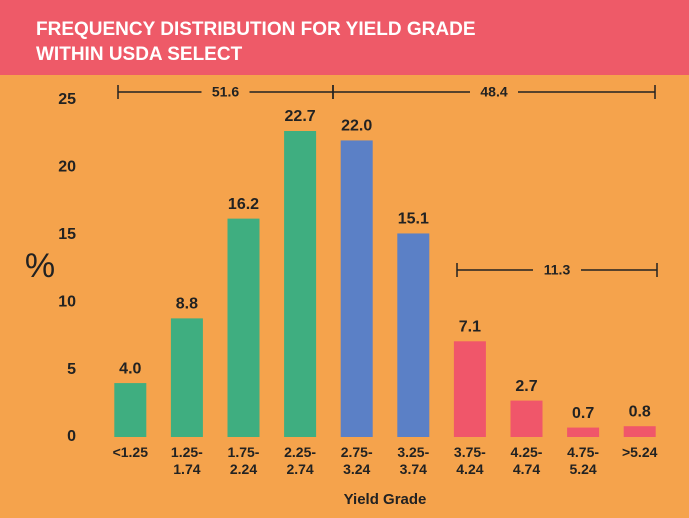  What do you see at coordinates (639, 452) in the screenshot?
I see `x-tick-label: >5.24` at bounding box center [639, 452].